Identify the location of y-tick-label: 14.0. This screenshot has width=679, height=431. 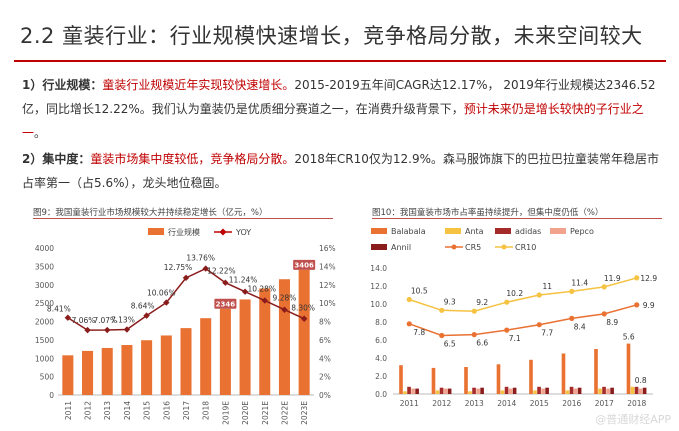
(378, 268).